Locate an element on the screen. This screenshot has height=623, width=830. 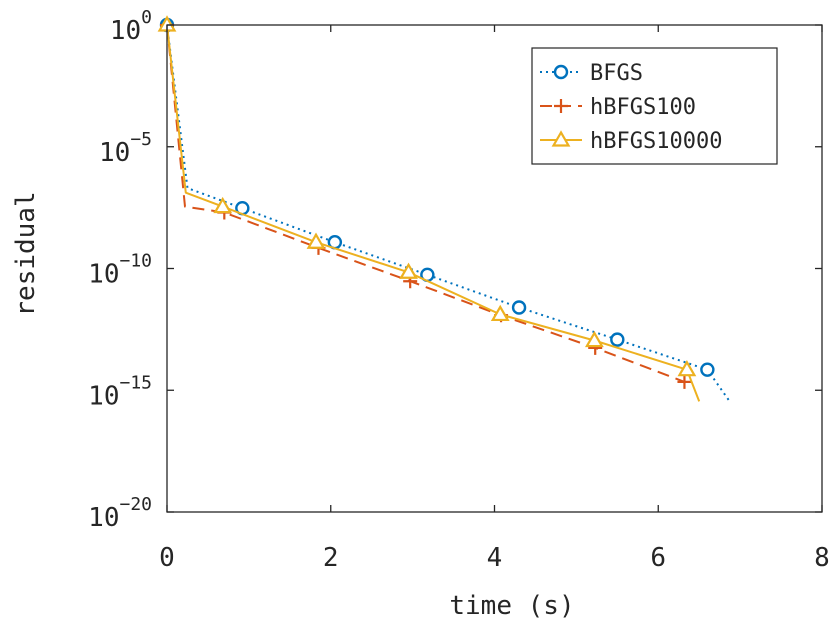
x-tick-label: 8 is located at coordinates (822, 558).